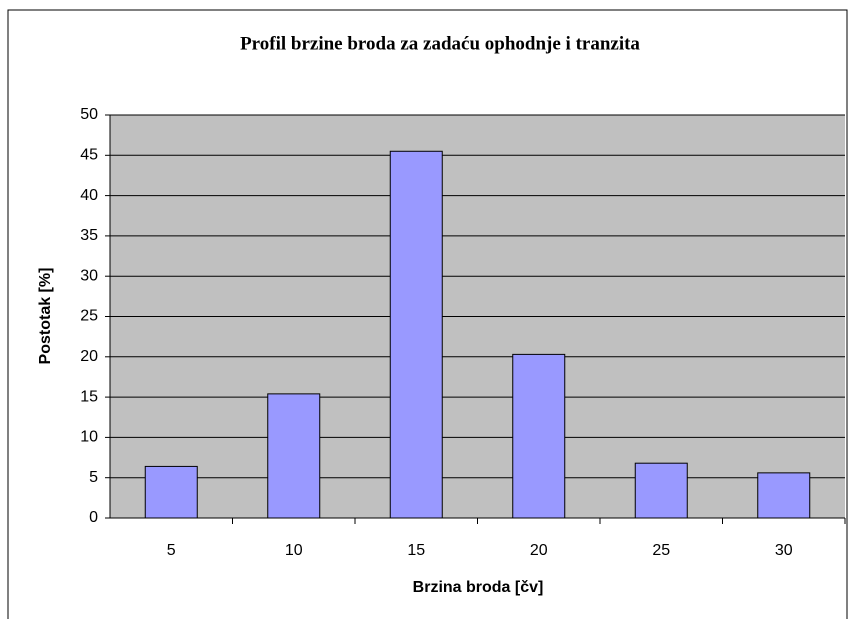 This screenshot has width=851, height=619. What do you see at coordinates (416, 550) in the screenshot?
I see `x-tick-label: 15` at bounding box center [416, 550].